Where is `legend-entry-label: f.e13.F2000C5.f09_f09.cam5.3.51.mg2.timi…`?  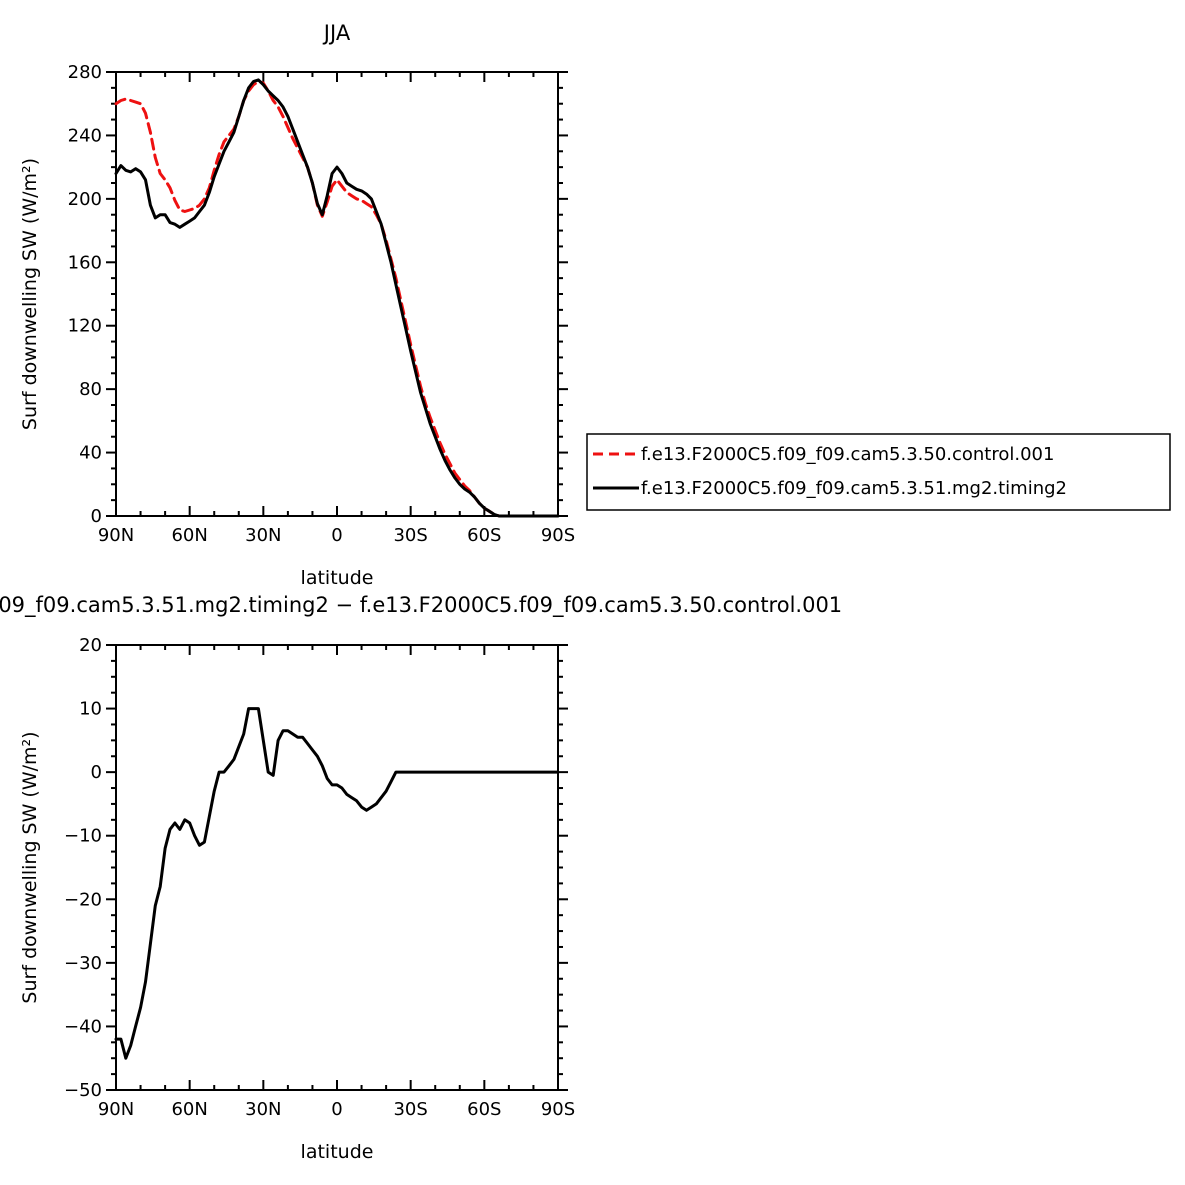 legend-entry-label: f.e13.F2000C5.f09_f09.cam5.3.51.mg2.timi… is located at coordinates (854, 488).